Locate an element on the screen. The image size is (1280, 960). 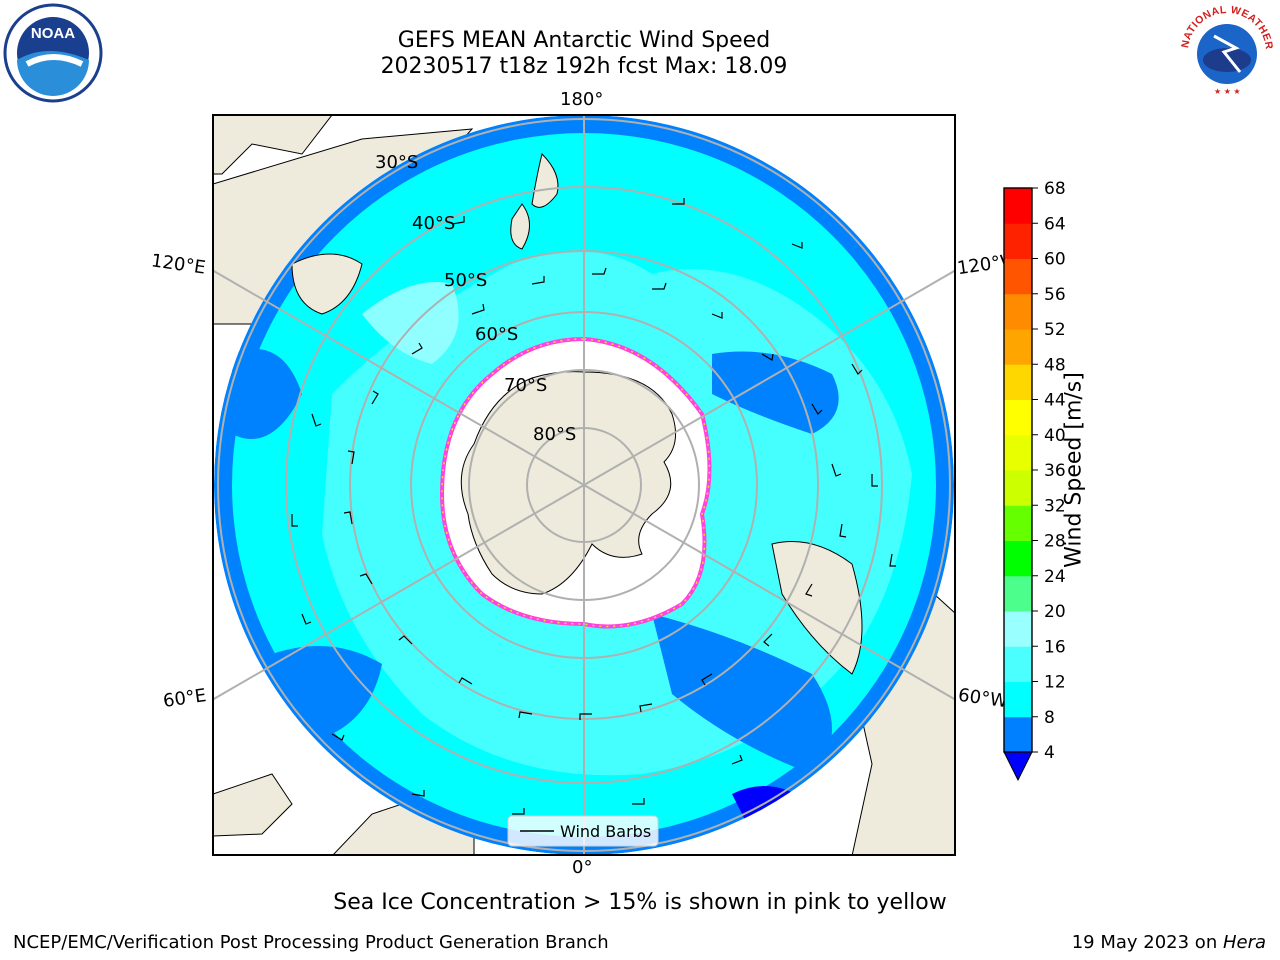
footer-date: 19 May 2023 on Hera is located at coordinates (1169, 942).